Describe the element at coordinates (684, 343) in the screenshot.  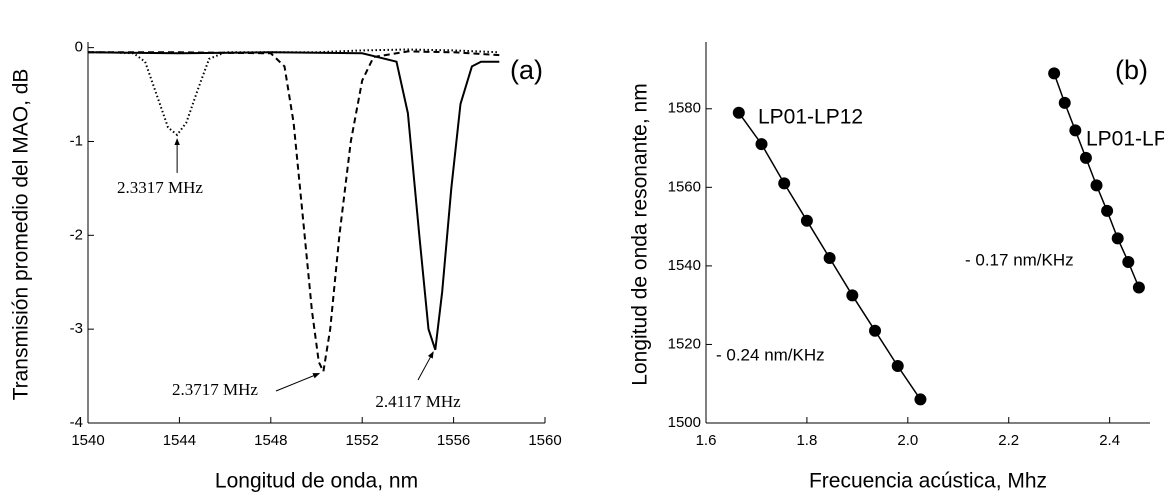
I see `y-tick-label: 1520` at that location.